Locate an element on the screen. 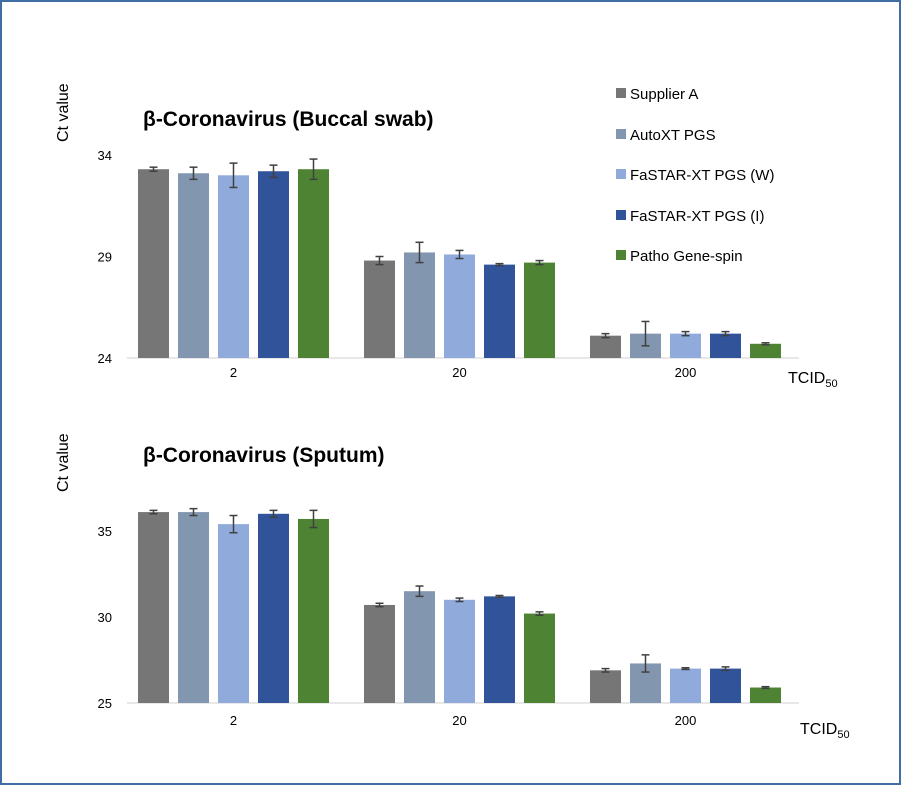  chart2-x-tick-label: 2 is located at coordinates (233, 720).